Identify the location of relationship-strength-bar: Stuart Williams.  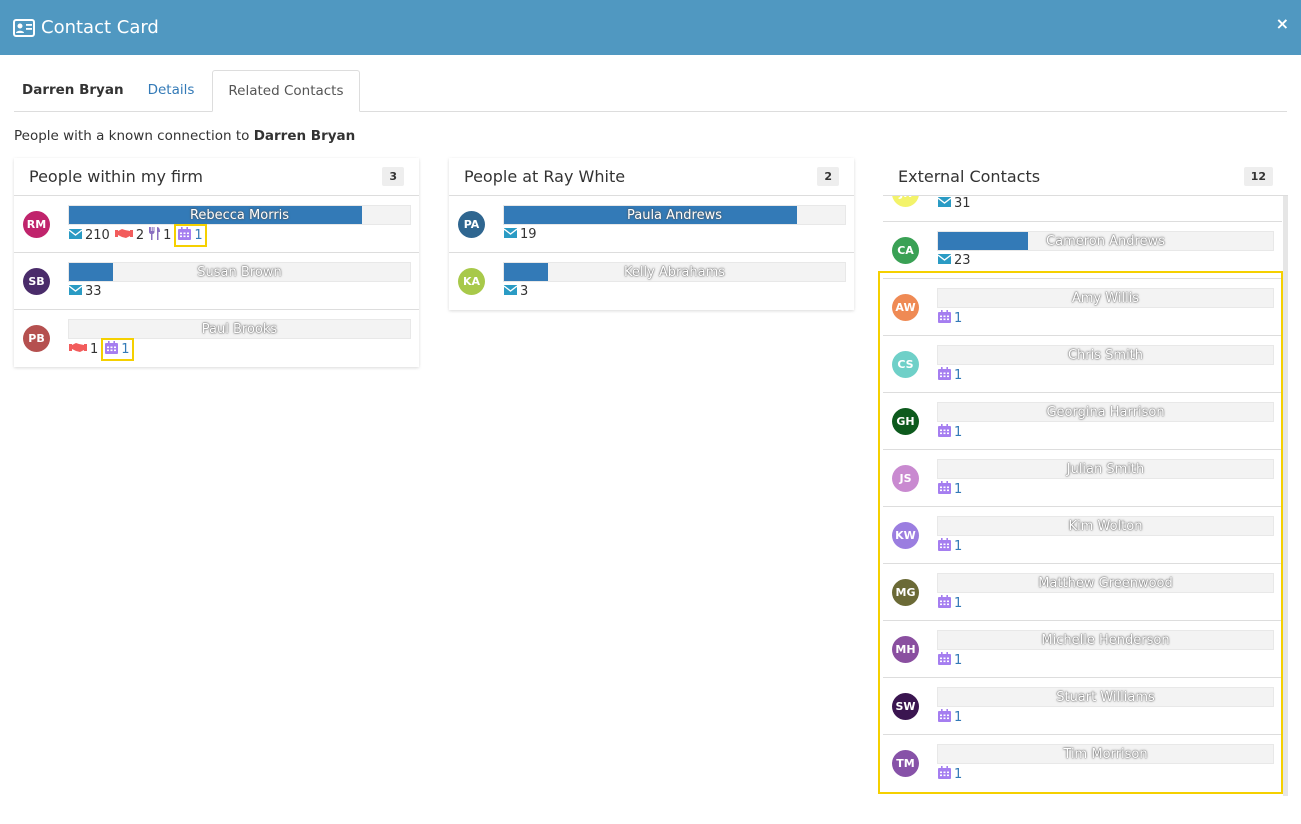
(1105, 697).